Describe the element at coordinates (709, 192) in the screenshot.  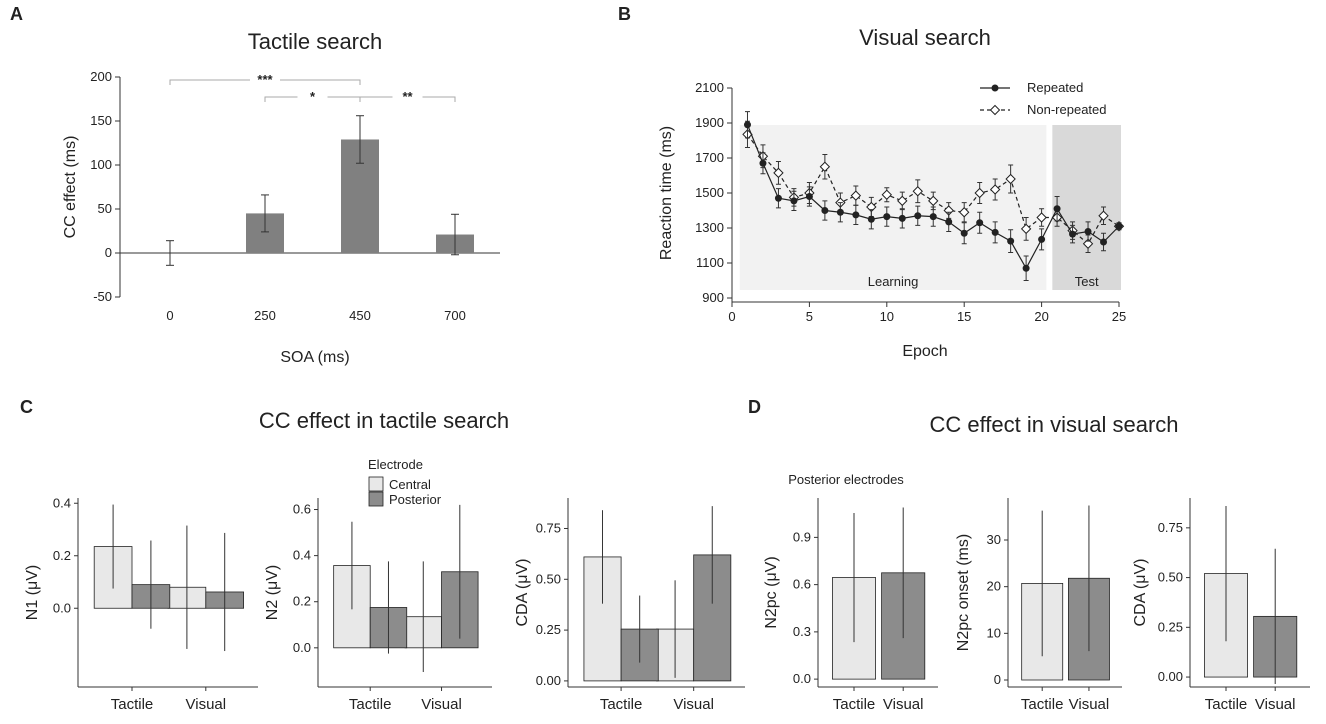
I see `y-tick-label: 1500` at that location.